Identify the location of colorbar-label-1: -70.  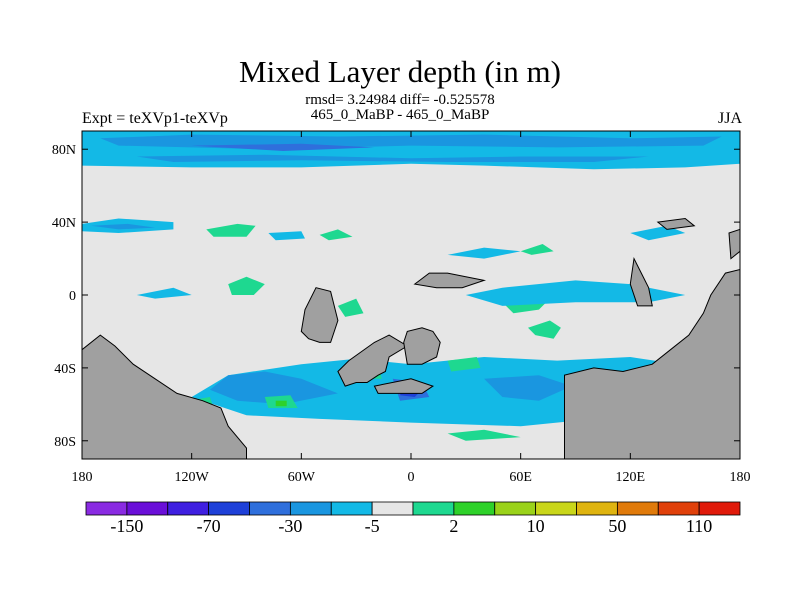
(209, 526).